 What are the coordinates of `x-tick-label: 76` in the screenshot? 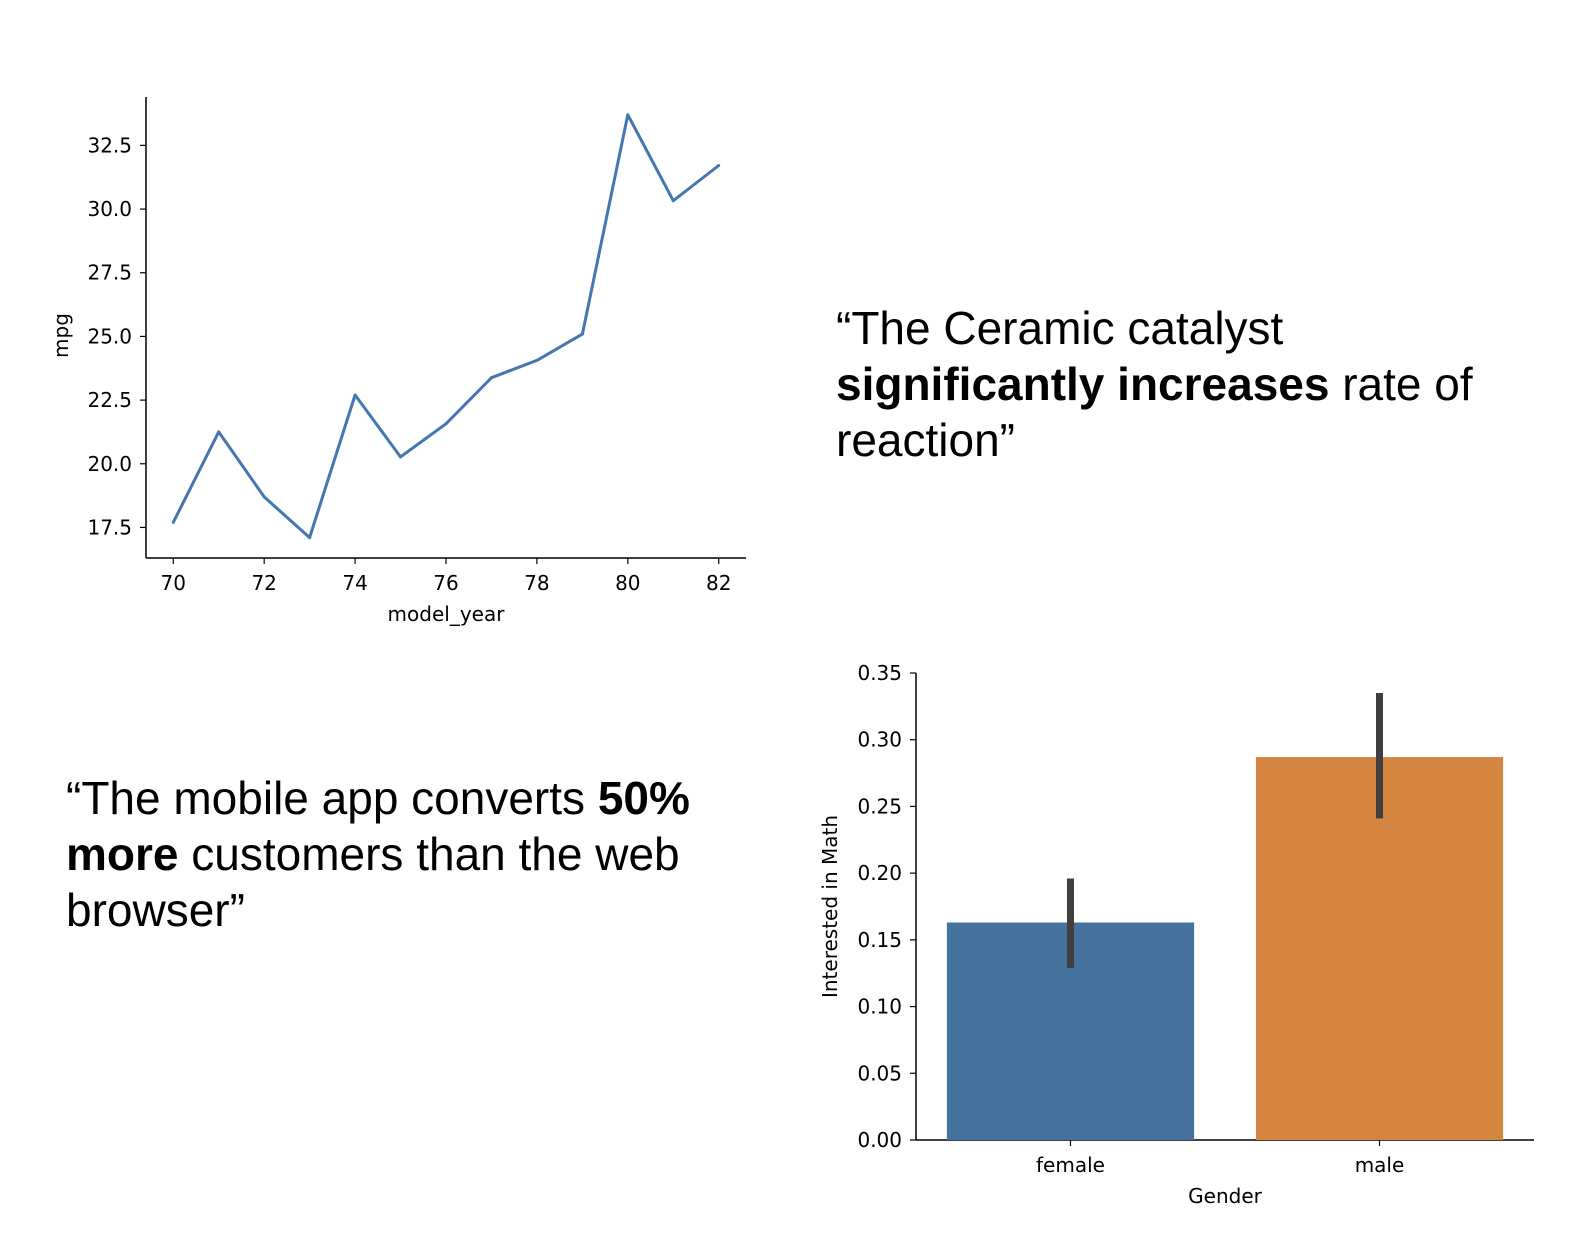 It's located at (445, 583).